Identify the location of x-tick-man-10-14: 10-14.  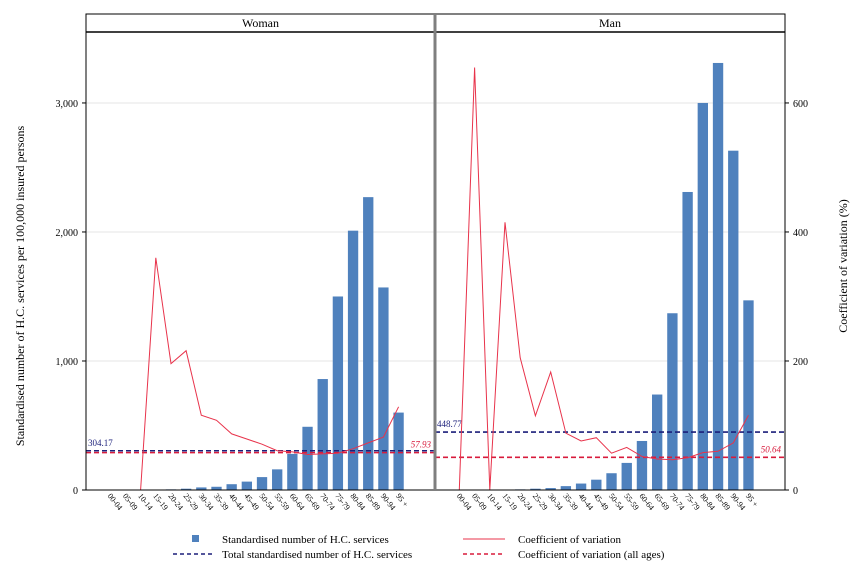
(494, 502).